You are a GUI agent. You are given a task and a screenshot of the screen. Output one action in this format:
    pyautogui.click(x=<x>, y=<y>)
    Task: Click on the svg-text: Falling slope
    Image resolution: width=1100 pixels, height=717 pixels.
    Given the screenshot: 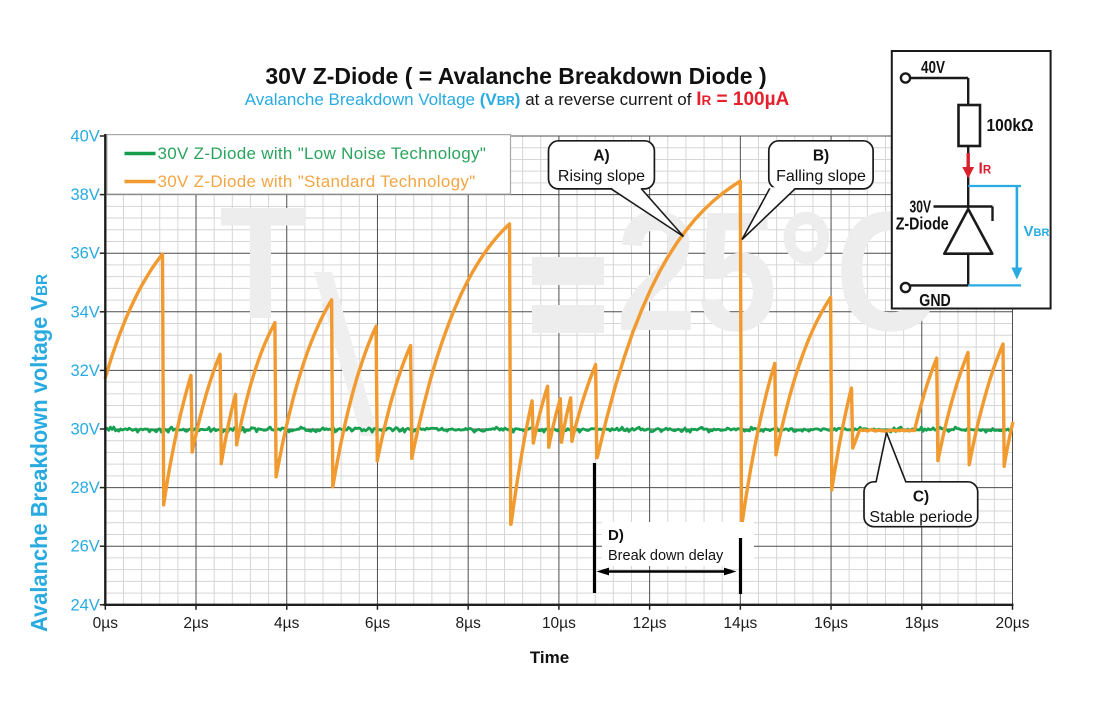 What is the action you would take?
    pyautogui.click(x=821, y=176)
    